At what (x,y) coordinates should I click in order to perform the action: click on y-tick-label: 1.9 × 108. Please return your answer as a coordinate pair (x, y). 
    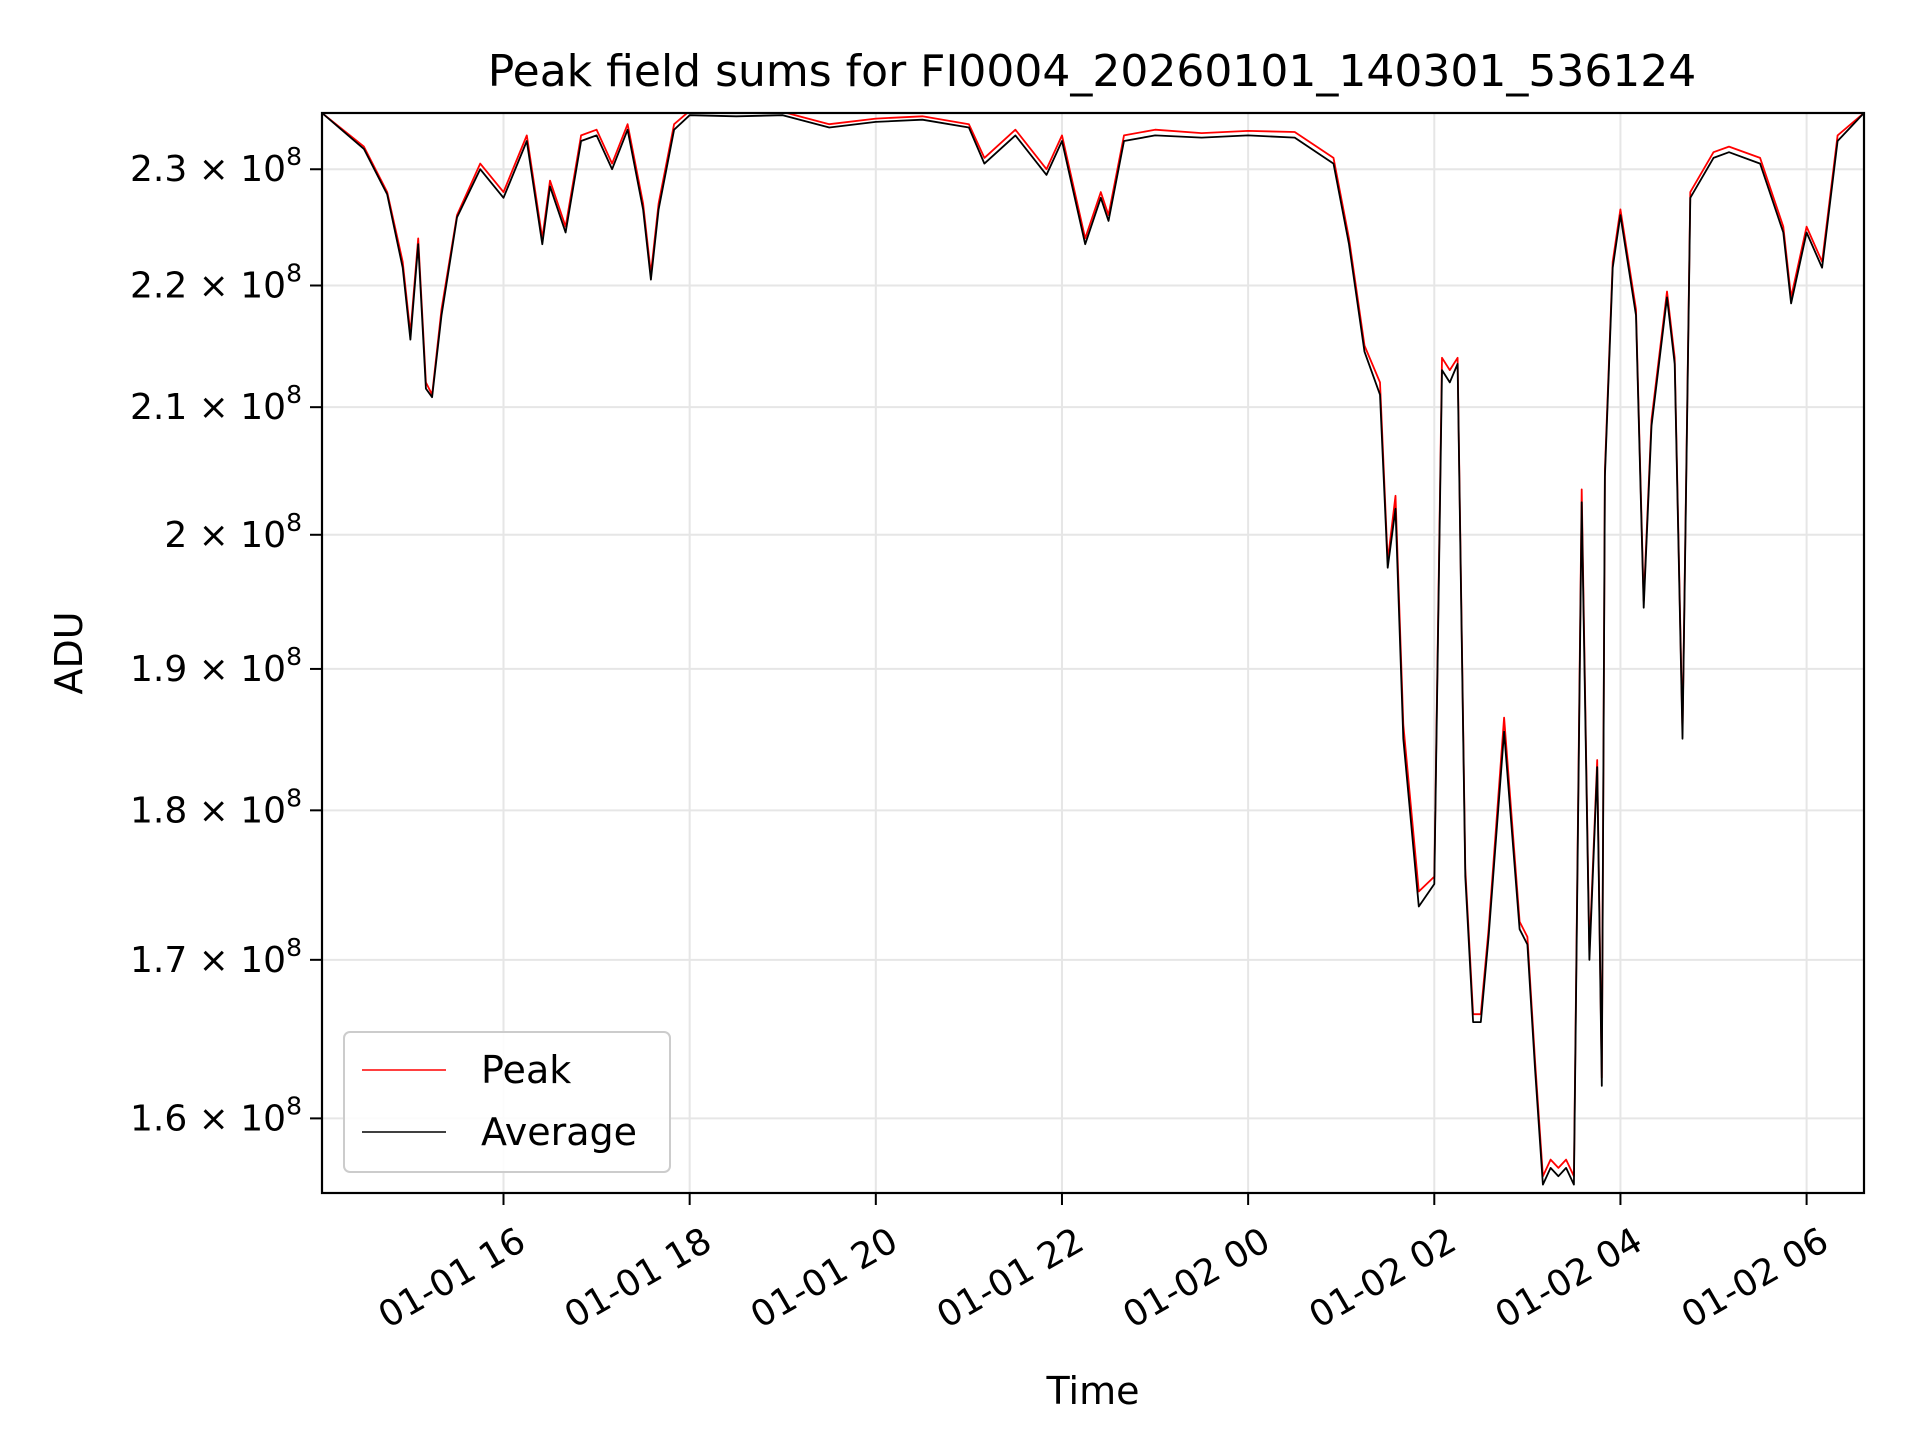
    Looking at the image, I should click on (216, 666).